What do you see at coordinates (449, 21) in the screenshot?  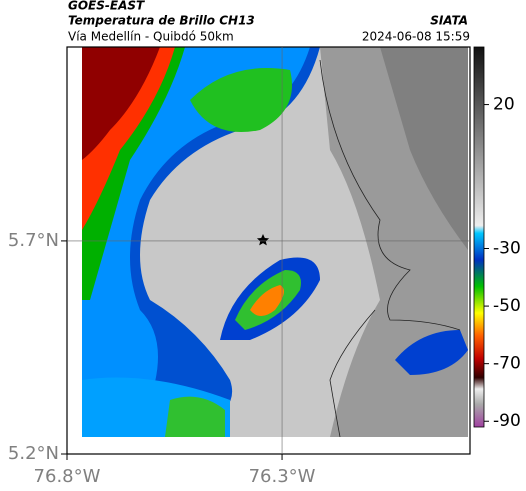 I see `source: SIATA` at bounding box center [449, 21].